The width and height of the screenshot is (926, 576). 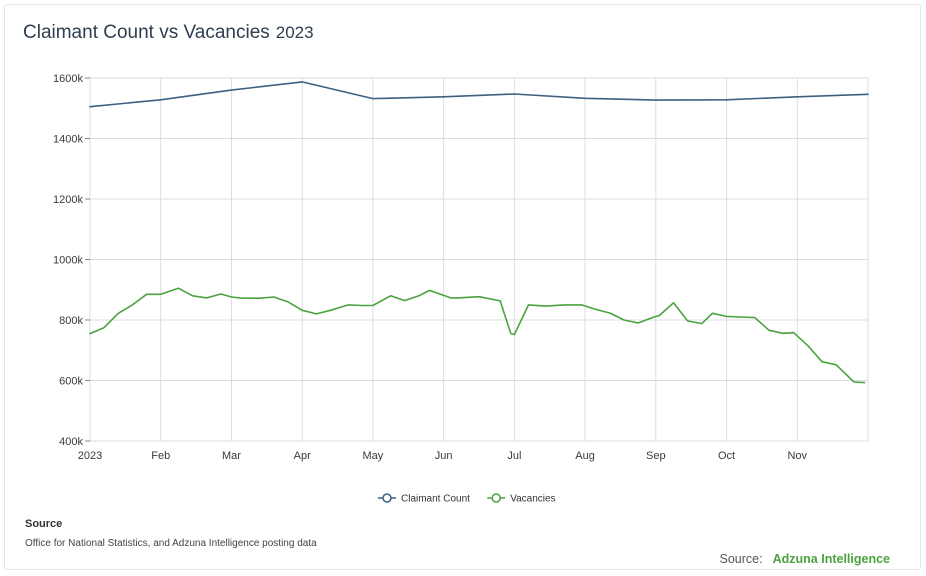 What do you see at coordinates (726, 456) in the screenshot?
I see `x-tick-label: Oct` at bounding box center [726, 456].